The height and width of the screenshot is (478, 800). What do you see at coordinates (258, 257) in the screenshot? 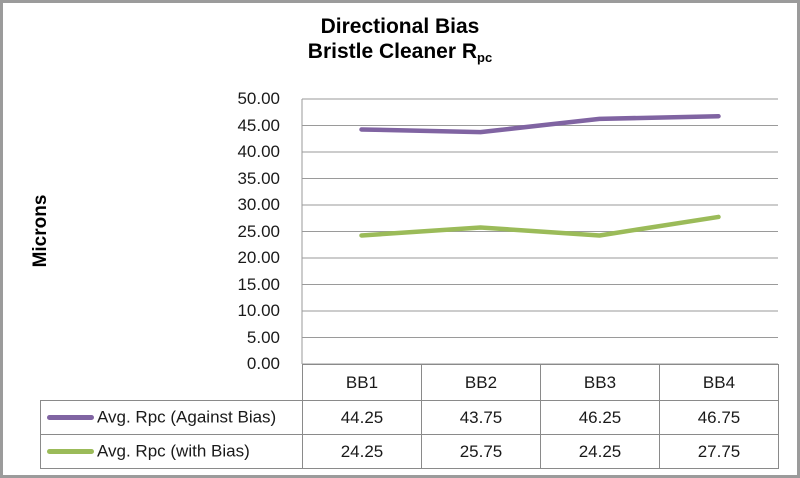
I see `y-tick-label: 20.00` at bounding box center [258, 257].